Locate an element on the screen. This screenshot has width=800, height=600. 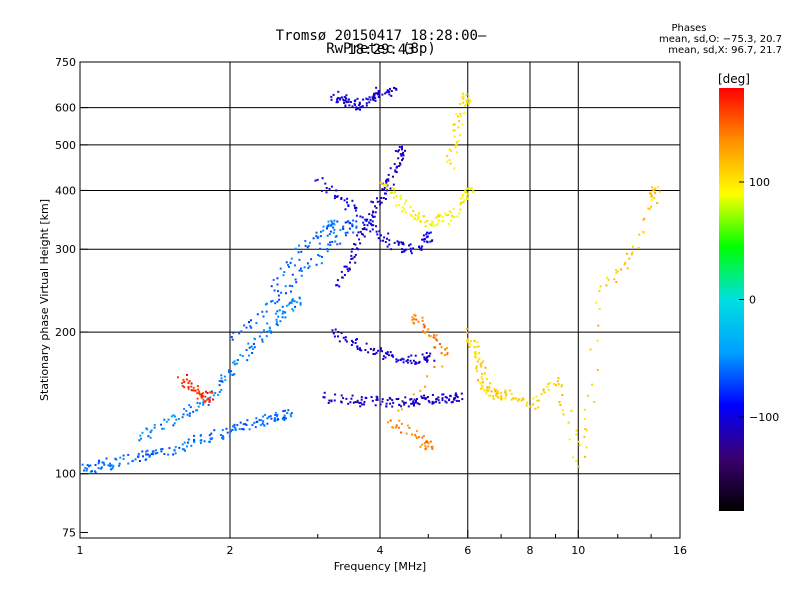
chart-subtitle: RwPretec (8p) is located at coordinates (381, 49).